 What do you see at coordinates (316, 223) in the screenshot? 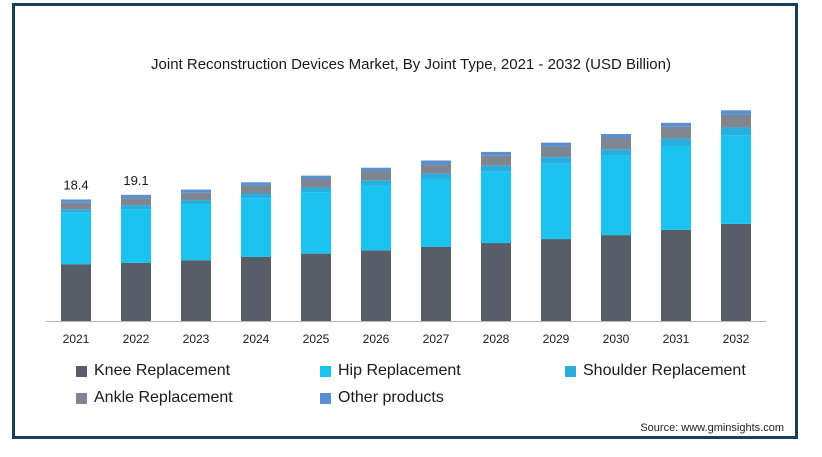
I see `bar-segment-hip-replacement-2025` at bounding box center [316, 223].